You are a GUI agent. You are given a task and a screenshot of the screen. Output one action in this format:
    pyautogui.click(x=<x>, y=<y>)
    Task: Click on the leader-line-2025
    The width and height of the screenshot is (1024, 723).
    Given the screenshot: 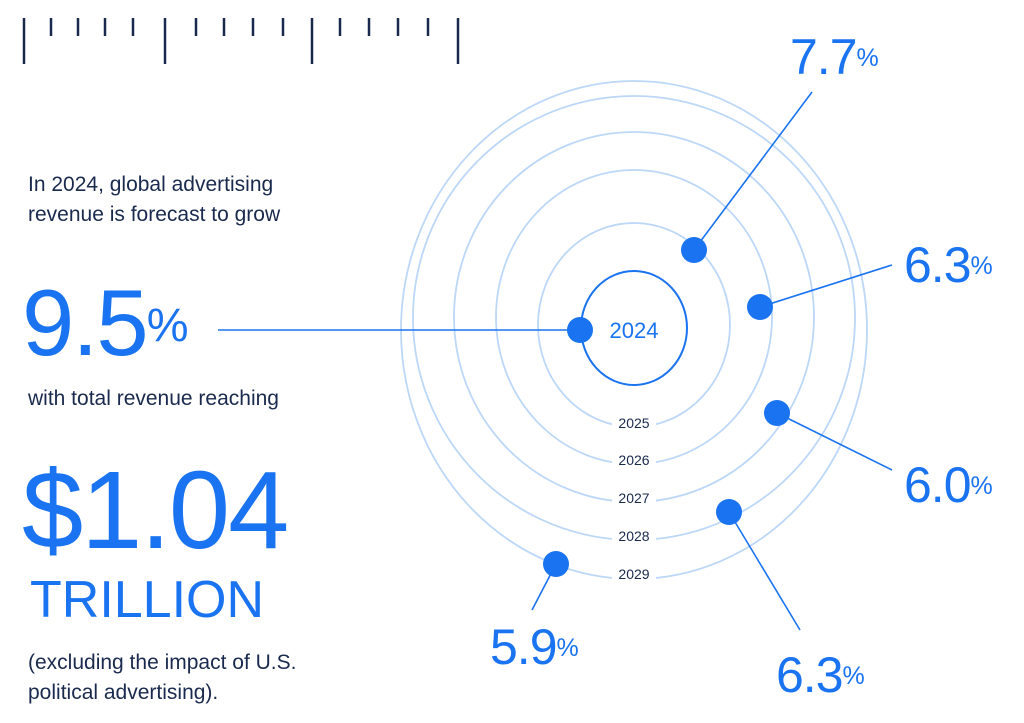 What is the action you would take?
    pyautogui.click(x=753, y=171)
    